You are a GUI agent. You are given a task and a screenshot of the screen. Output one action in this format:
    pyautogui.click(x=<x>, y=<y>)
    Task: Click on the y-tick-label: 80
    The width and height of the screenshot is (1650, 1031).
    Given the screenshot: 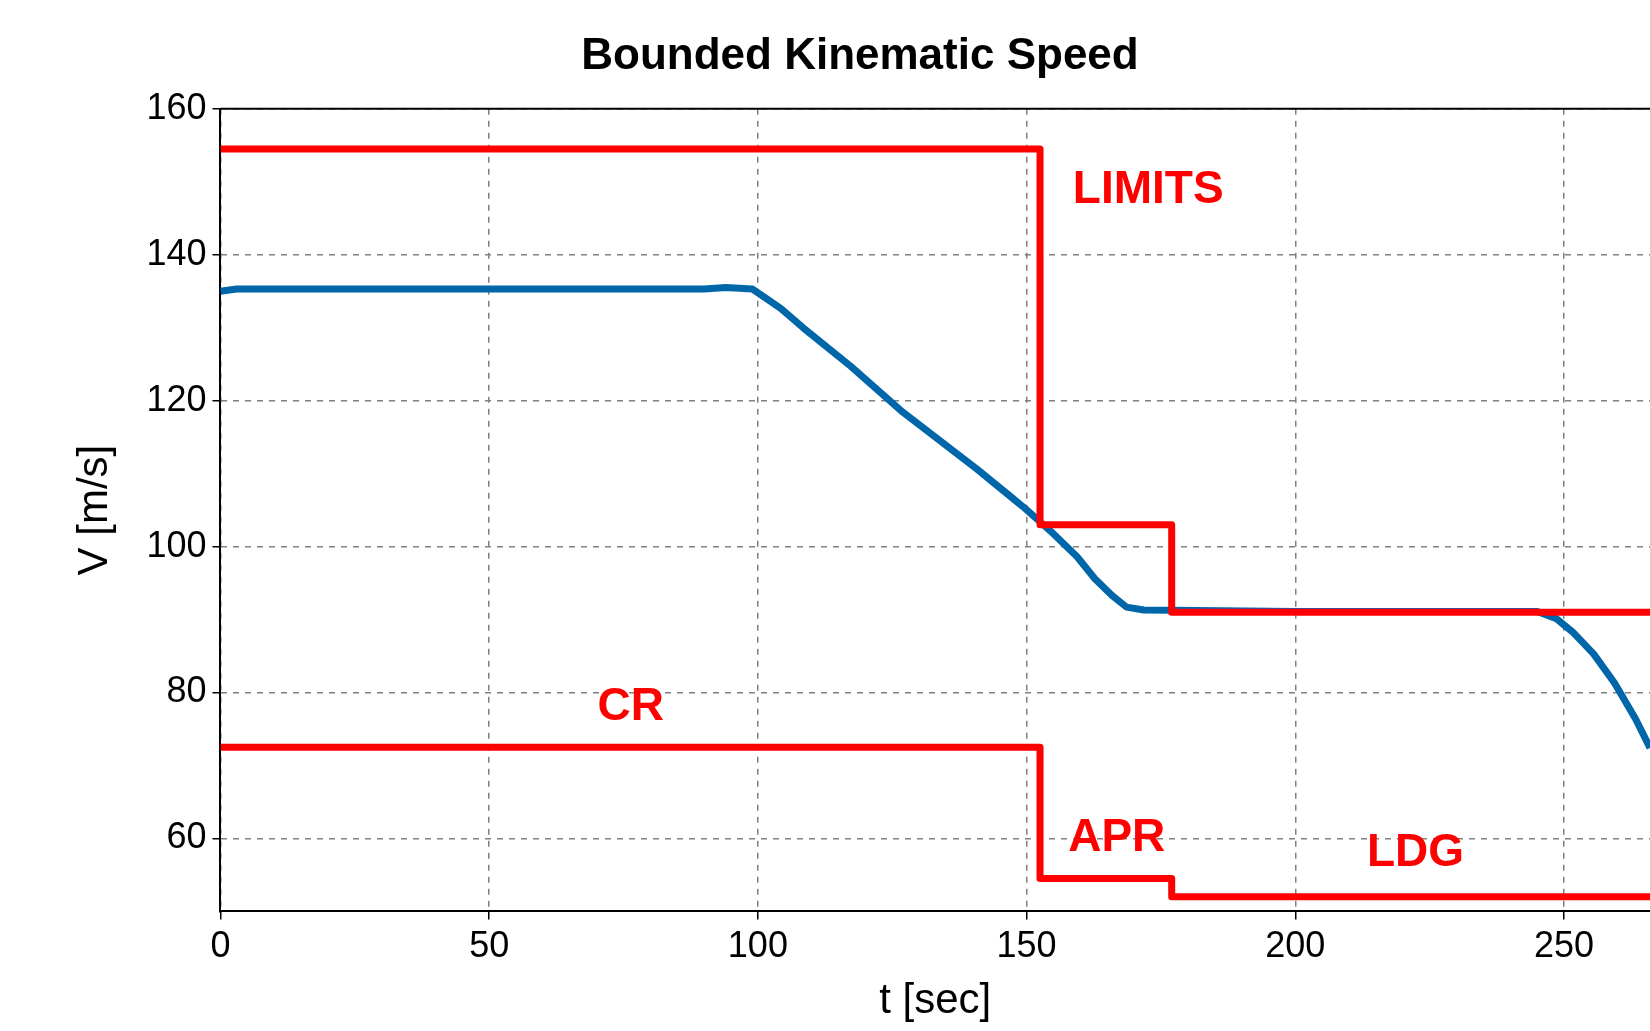 What is the action you would take?
    pyautogui.click(x=186, y=690)
    